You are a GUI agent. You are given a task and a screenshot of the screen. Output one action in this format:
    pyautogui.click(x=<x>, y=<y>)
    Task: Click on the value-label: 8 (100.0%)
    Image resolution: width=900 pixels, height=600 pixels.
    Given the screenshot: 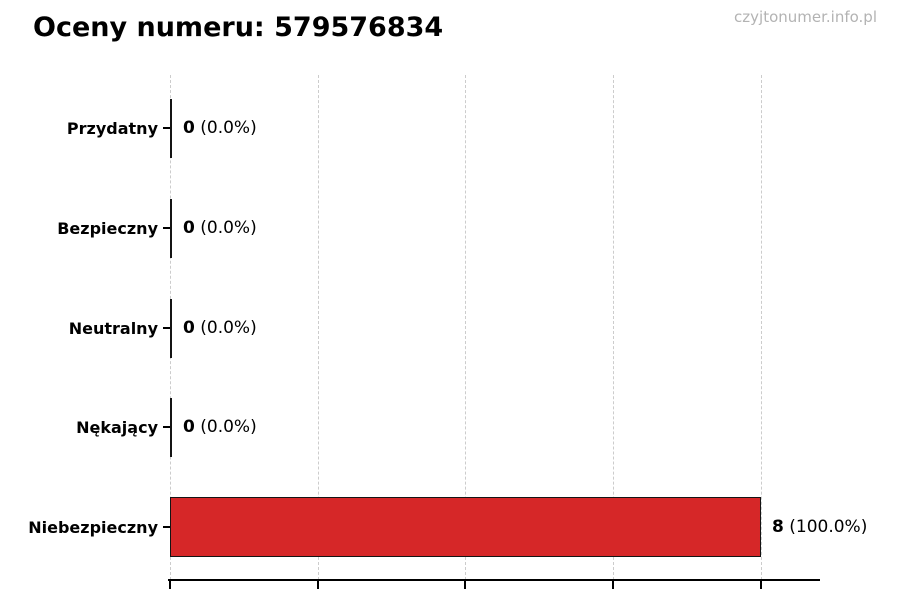 What is the action you would take?
    pyautogui.click(x=819, y=527)
    